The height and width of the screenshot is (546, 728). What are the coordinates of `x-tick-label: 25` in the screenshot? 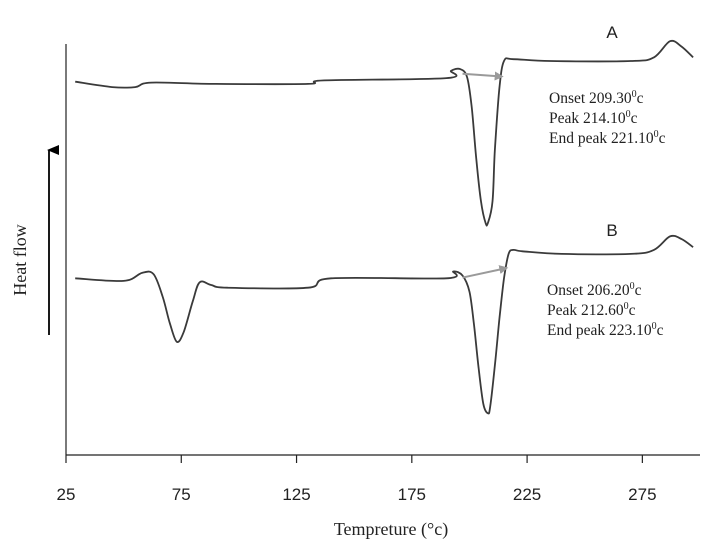 It's located at (66, 494).